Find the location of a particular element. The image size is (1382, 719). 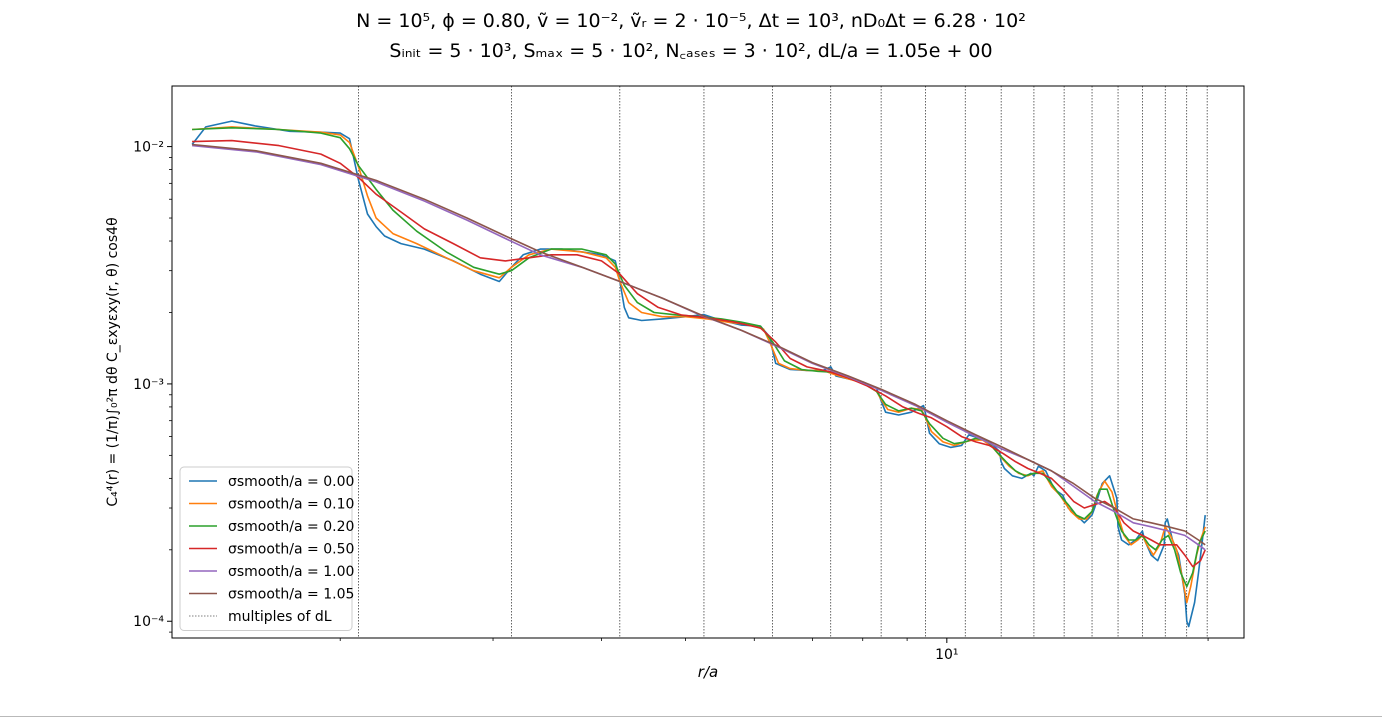

legend-label: σsmooth/a = 1.05 is located at coordinates (291, 595).